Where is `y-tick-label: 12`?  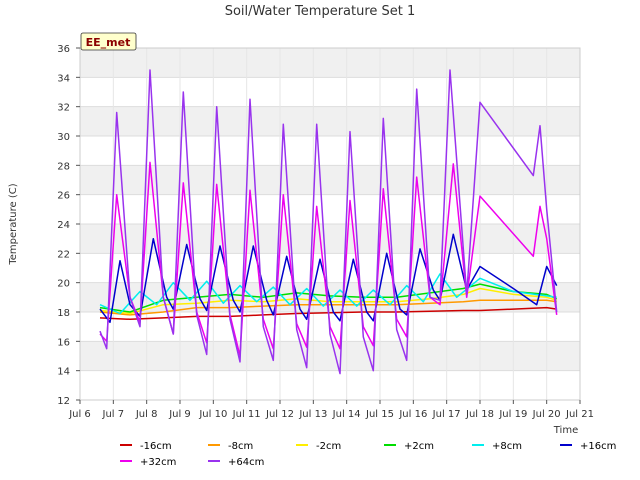 y-tick-label: 12 is located at coordinates (63, 401).